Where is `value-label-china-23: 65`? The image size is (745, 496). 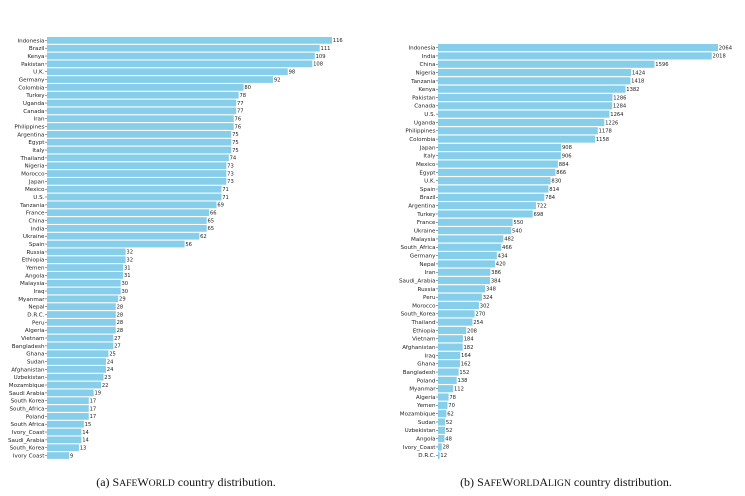
value-label-china-23: 65 is located at coordinates (211, 221).